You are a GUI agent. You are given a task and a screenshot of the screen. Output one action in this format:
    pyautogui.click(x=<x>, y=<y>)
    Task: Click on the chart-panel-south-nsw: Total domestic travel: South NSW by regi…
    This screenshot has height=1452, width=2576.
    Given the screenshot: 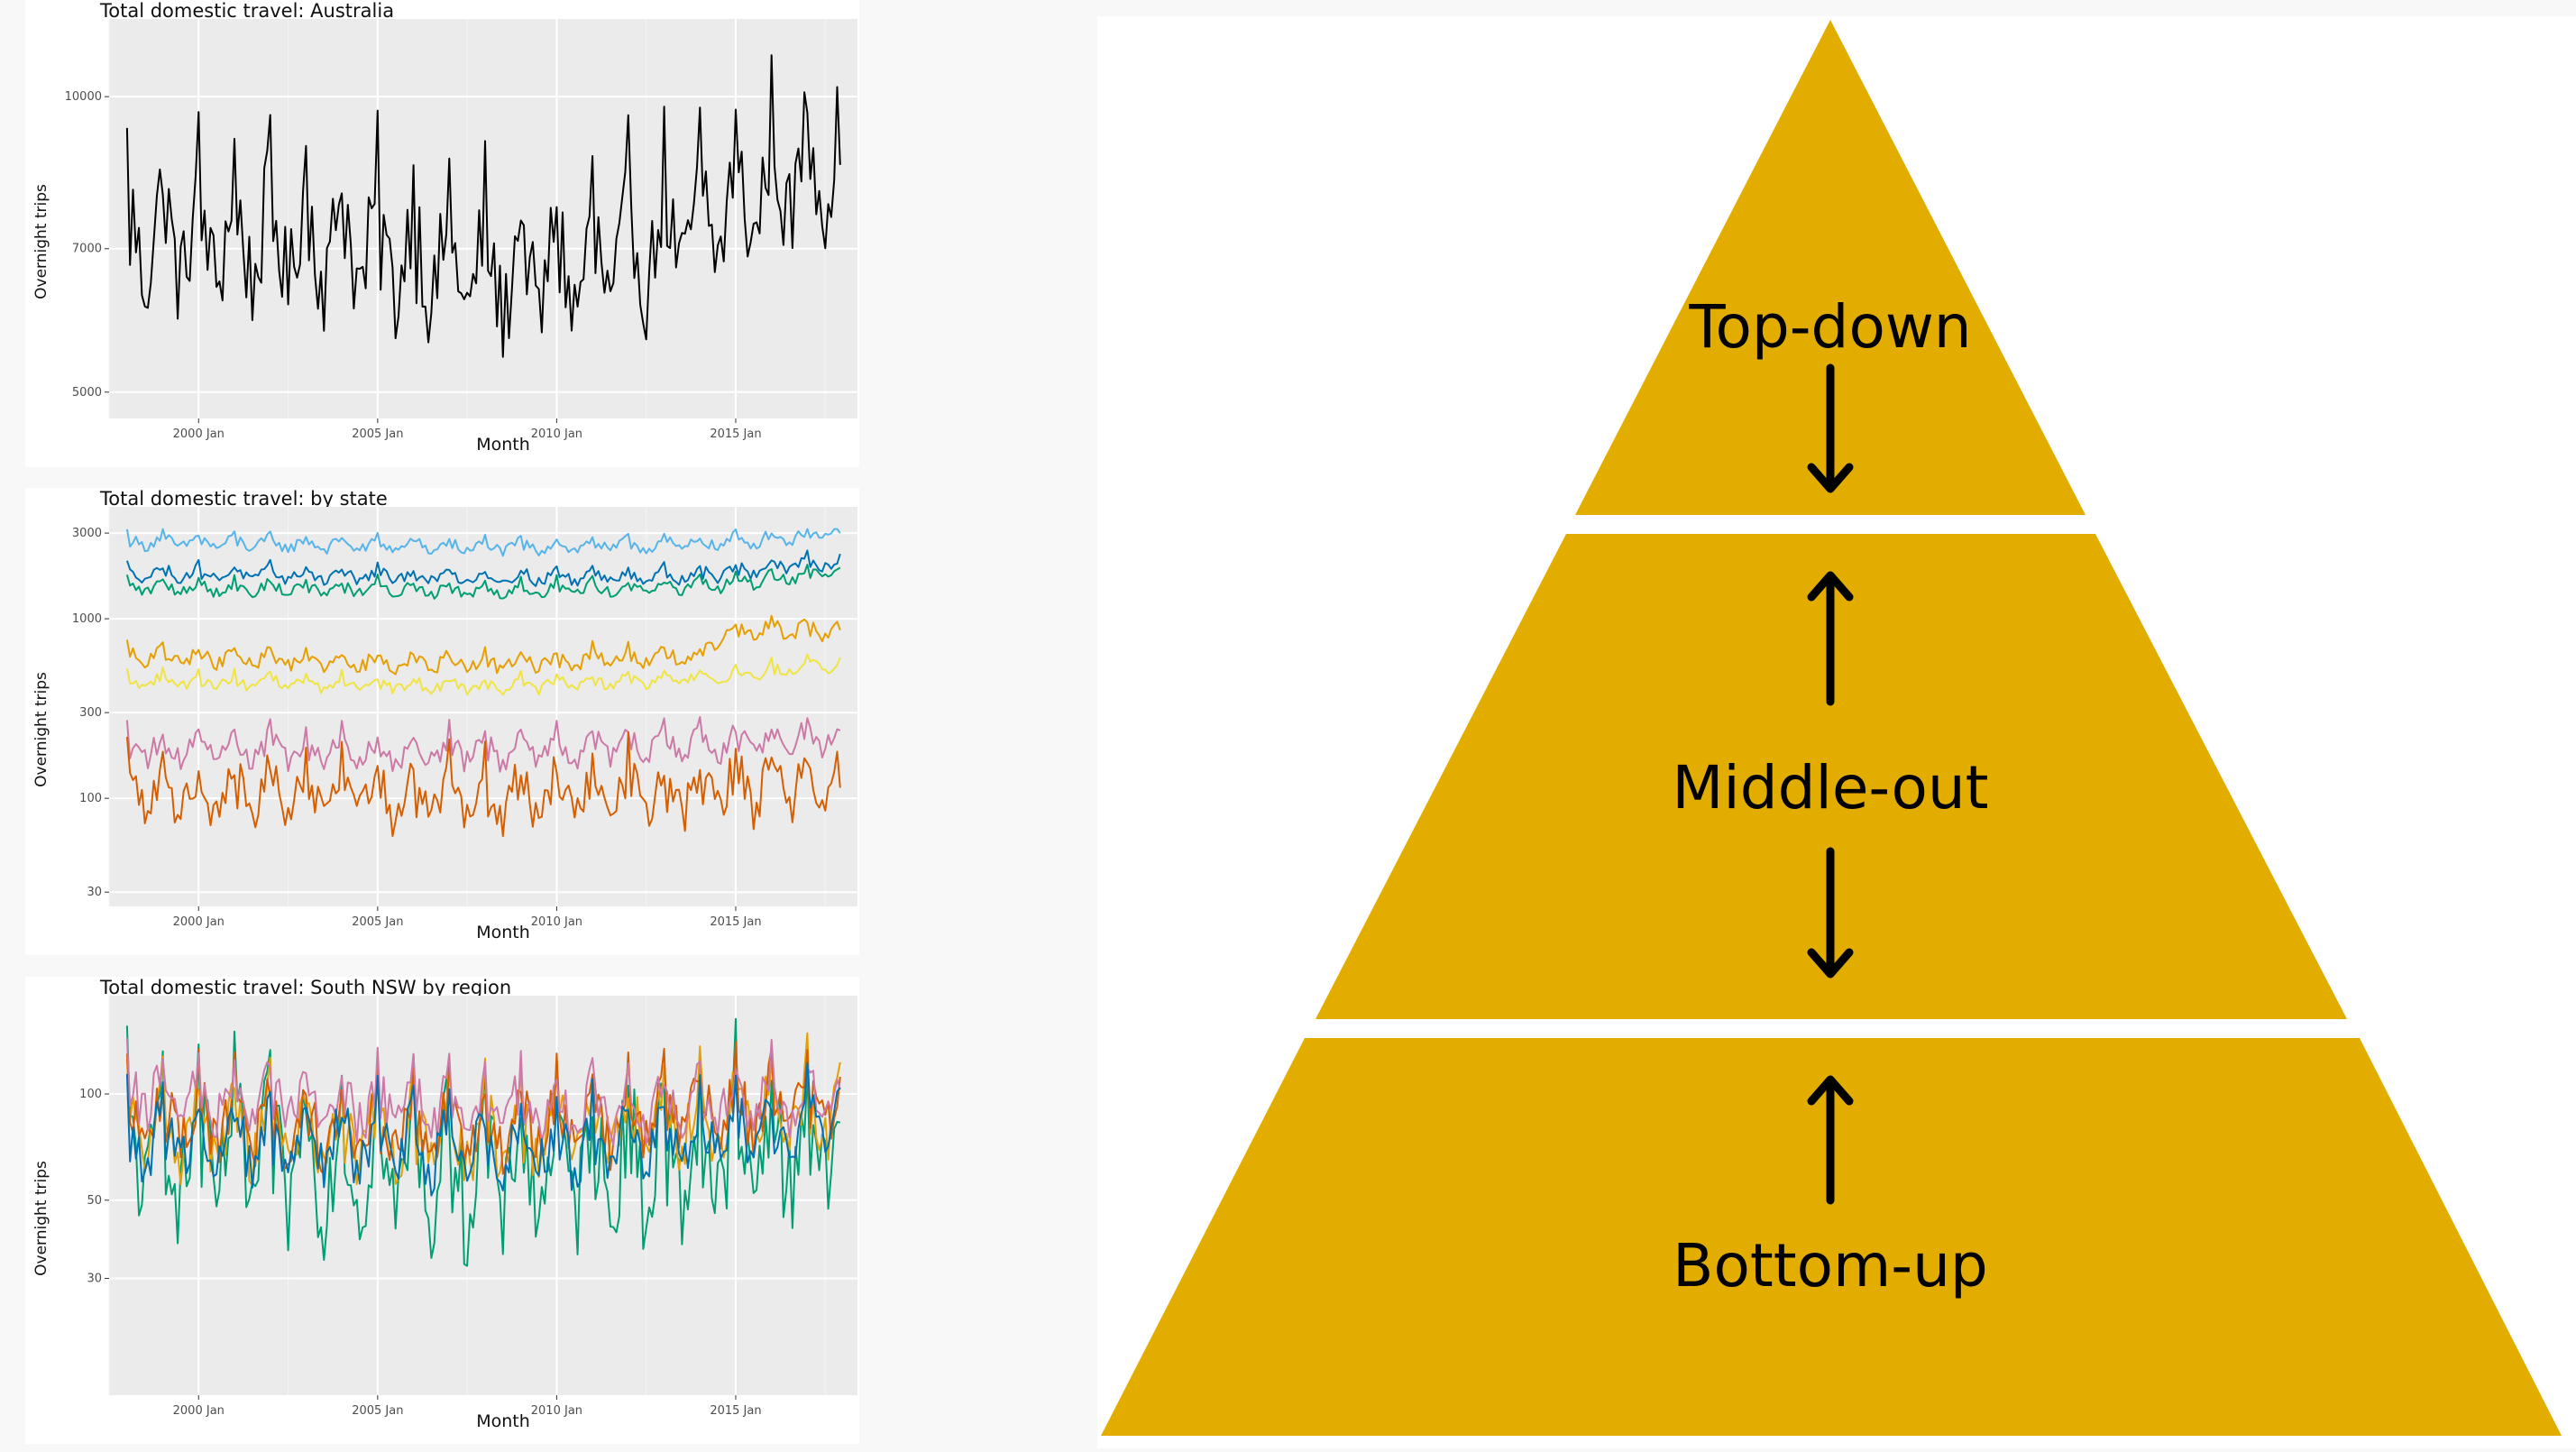 What is the action you would take?
    pyautogui.click(x=442, y=1210)
    